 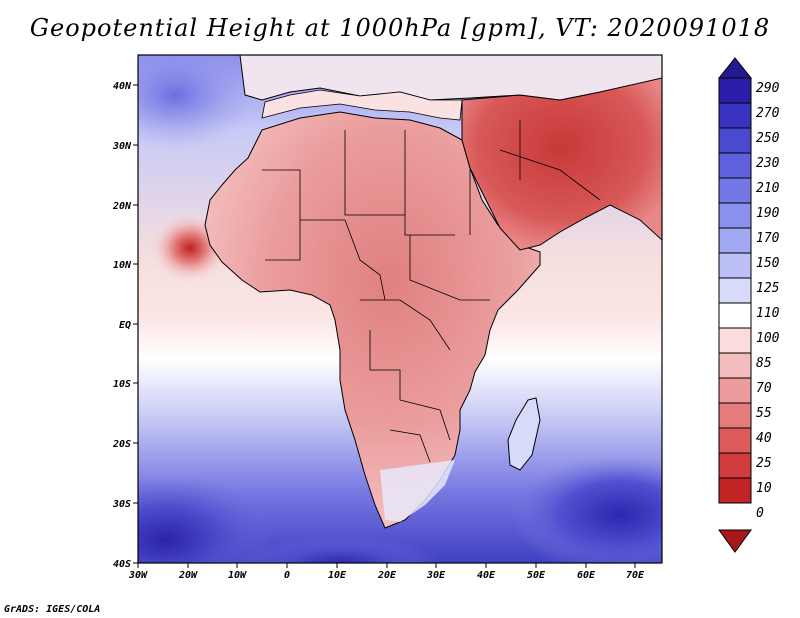 What do you see at coordinates (764, 413) in the screenshot?
I see `colorbar-label: 55` at bounding box center [764, 413].